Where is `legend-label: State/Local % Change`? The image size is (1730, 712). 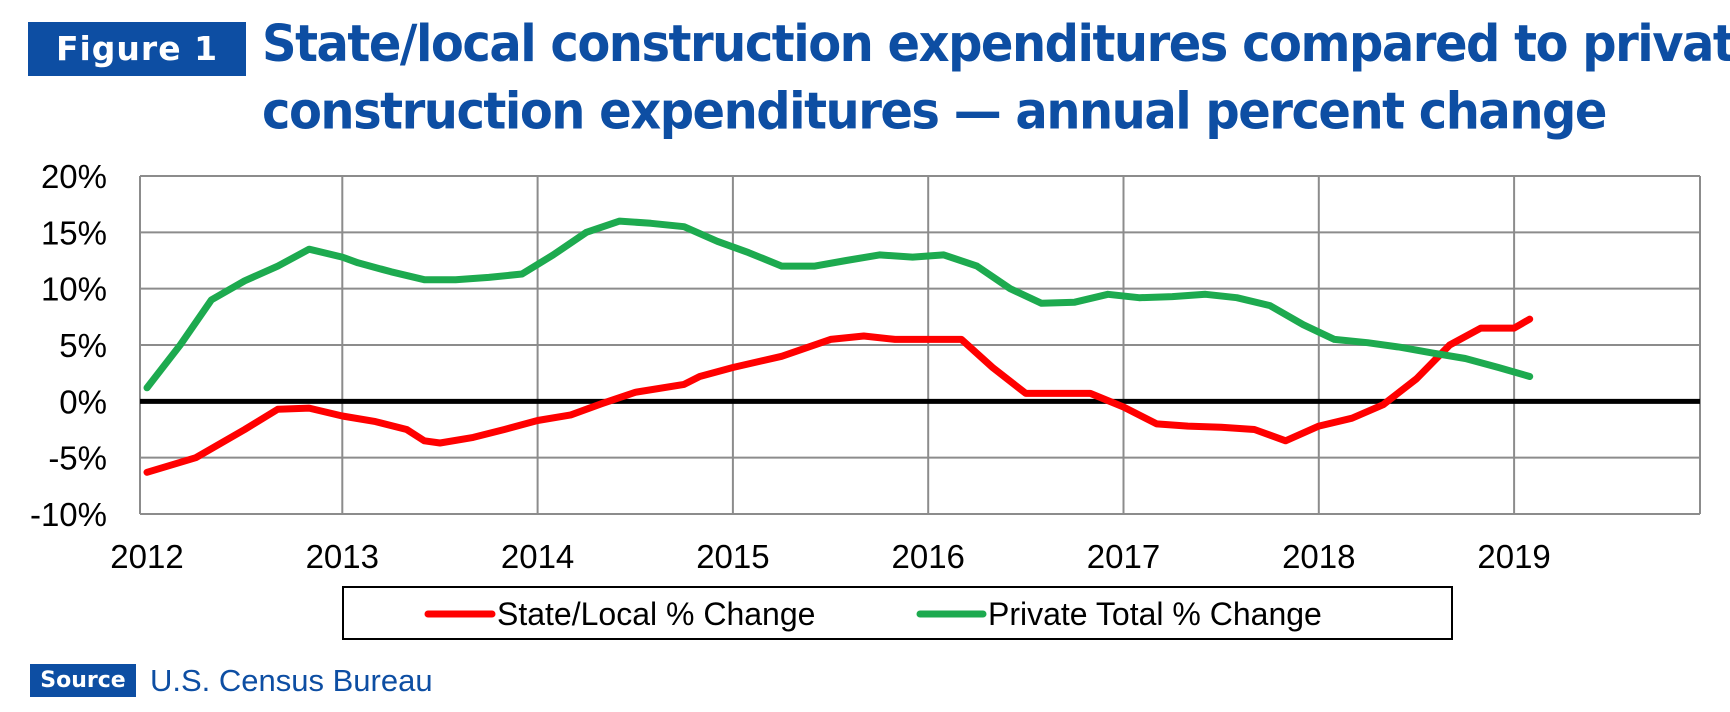 legend-label: State/Local % Change is located at coordinates (656, 614).